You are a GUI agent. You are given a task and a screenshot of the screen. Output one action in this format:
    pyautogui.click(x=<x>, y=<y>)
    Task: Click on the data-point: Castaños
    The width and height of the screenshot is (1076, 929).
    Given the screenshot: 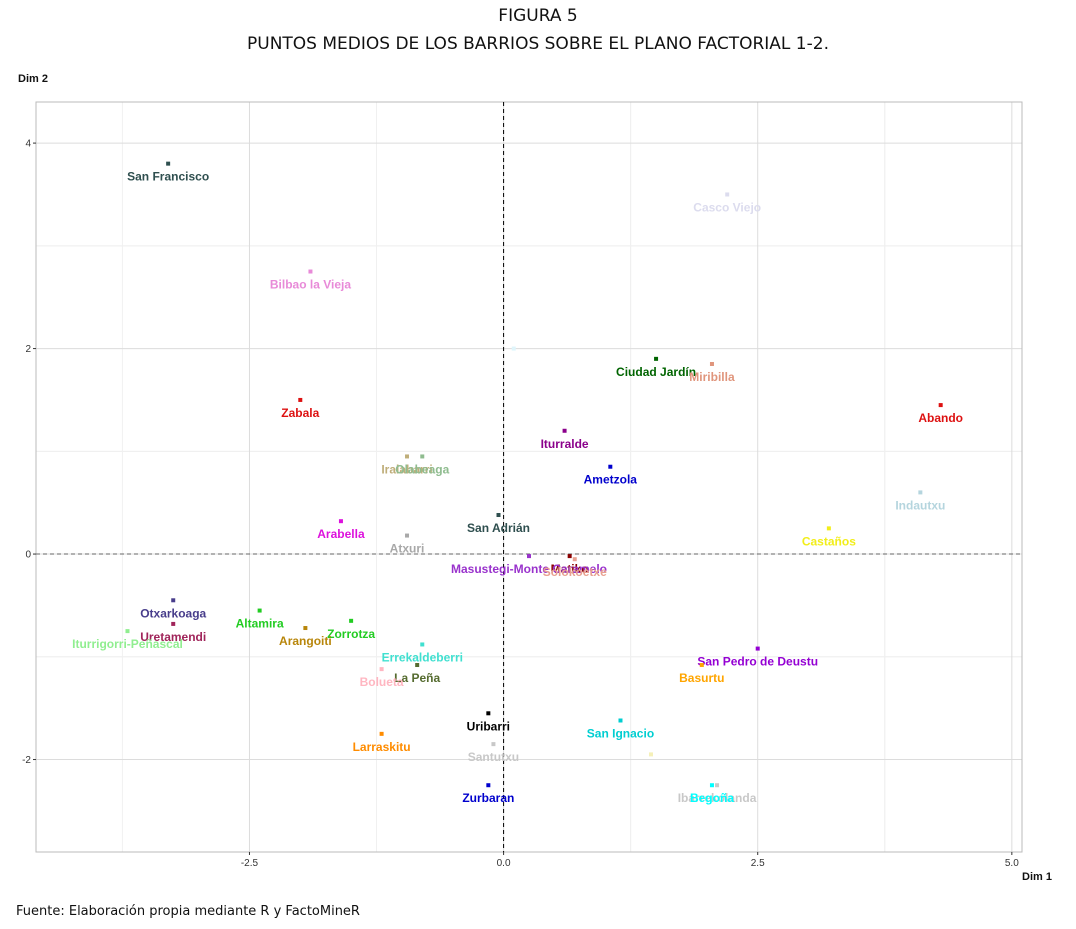 What is the action you would take?
    pyautogui.click(x=829, y=537)
    